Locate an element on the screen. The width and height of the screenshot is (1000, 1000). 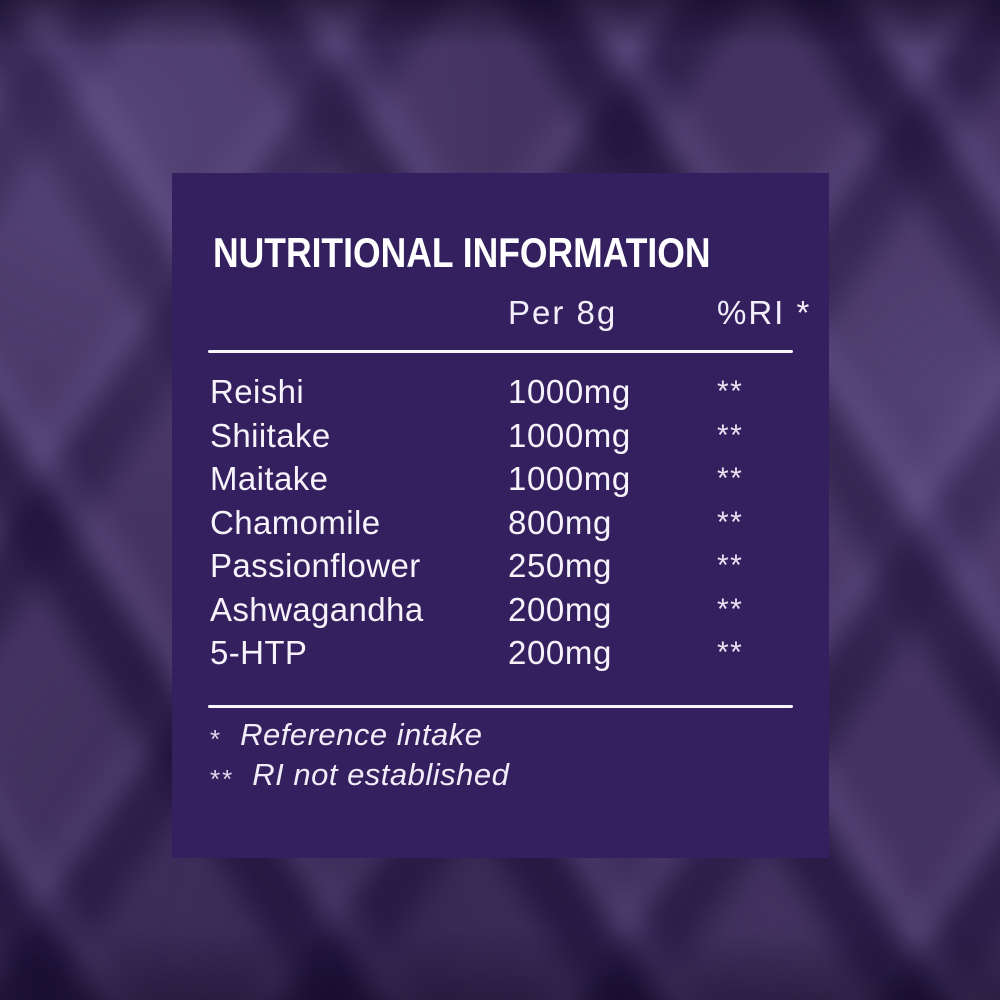
ingredient-name: Ashwagandha is located at coordinates (317, 609).